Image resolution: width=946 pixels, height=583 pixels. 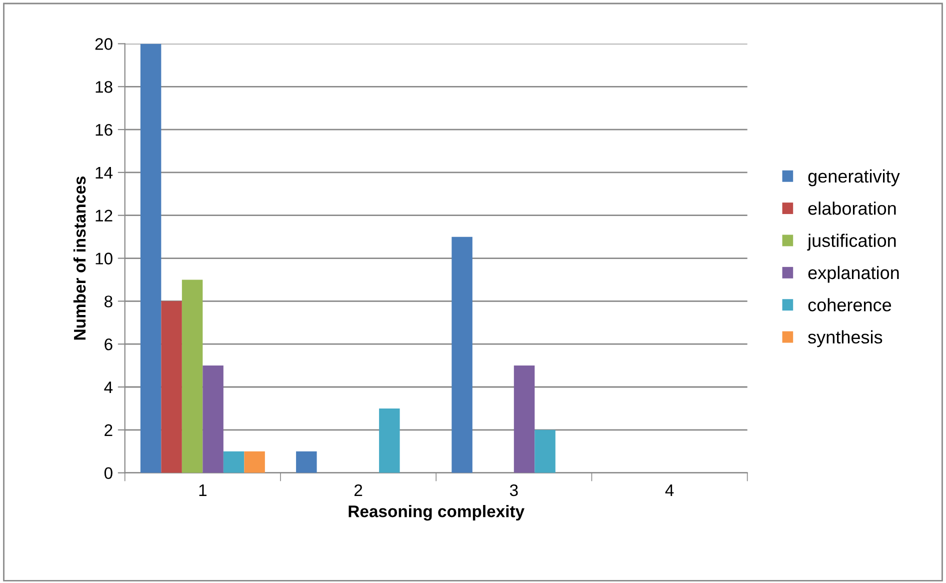 What do you see at coordinates (436, 513) in the screenshot?
I see `x-axis-title: Reasoning complexity` at bounding box center [436, 513].